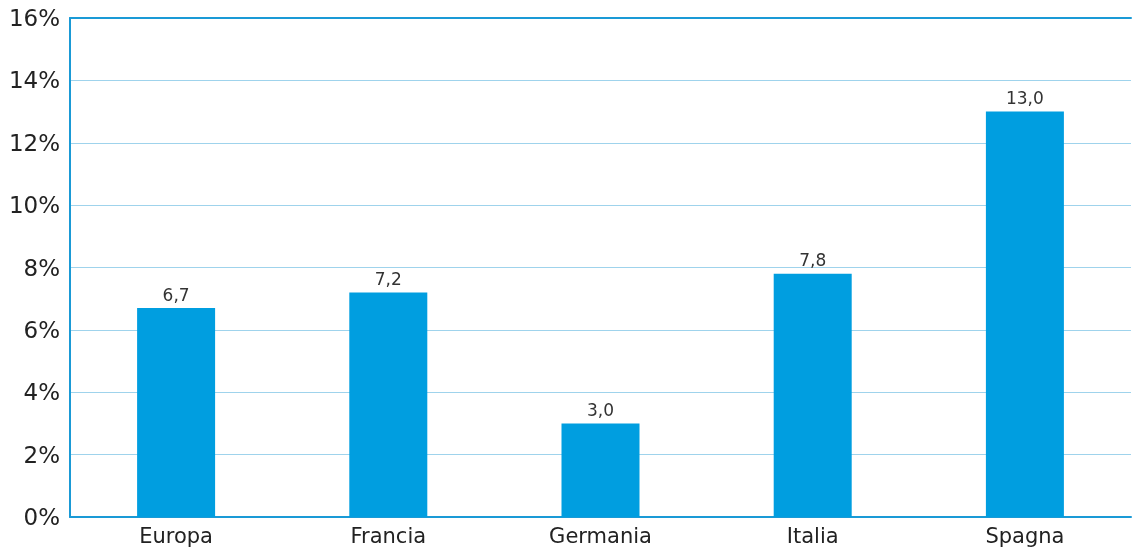 This screenshot has height=557, width=1132. What do you see at coordinates (41, 392) in the screenshot?
I see `y-tick-label: 4%` at bounding box center [41, 392].